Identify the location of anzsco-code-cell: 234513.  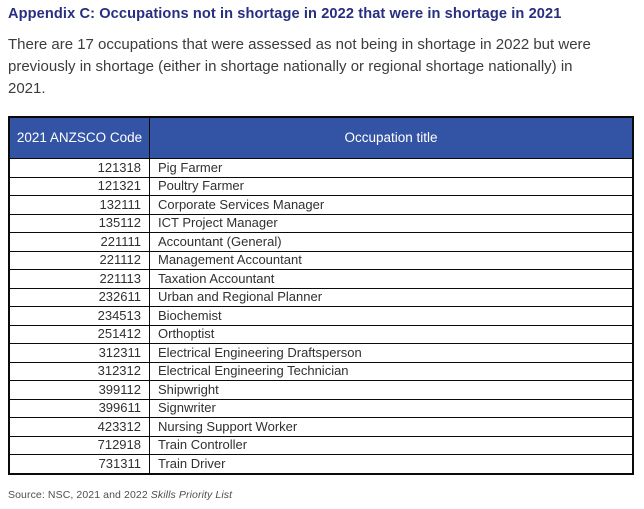
(79, 316).